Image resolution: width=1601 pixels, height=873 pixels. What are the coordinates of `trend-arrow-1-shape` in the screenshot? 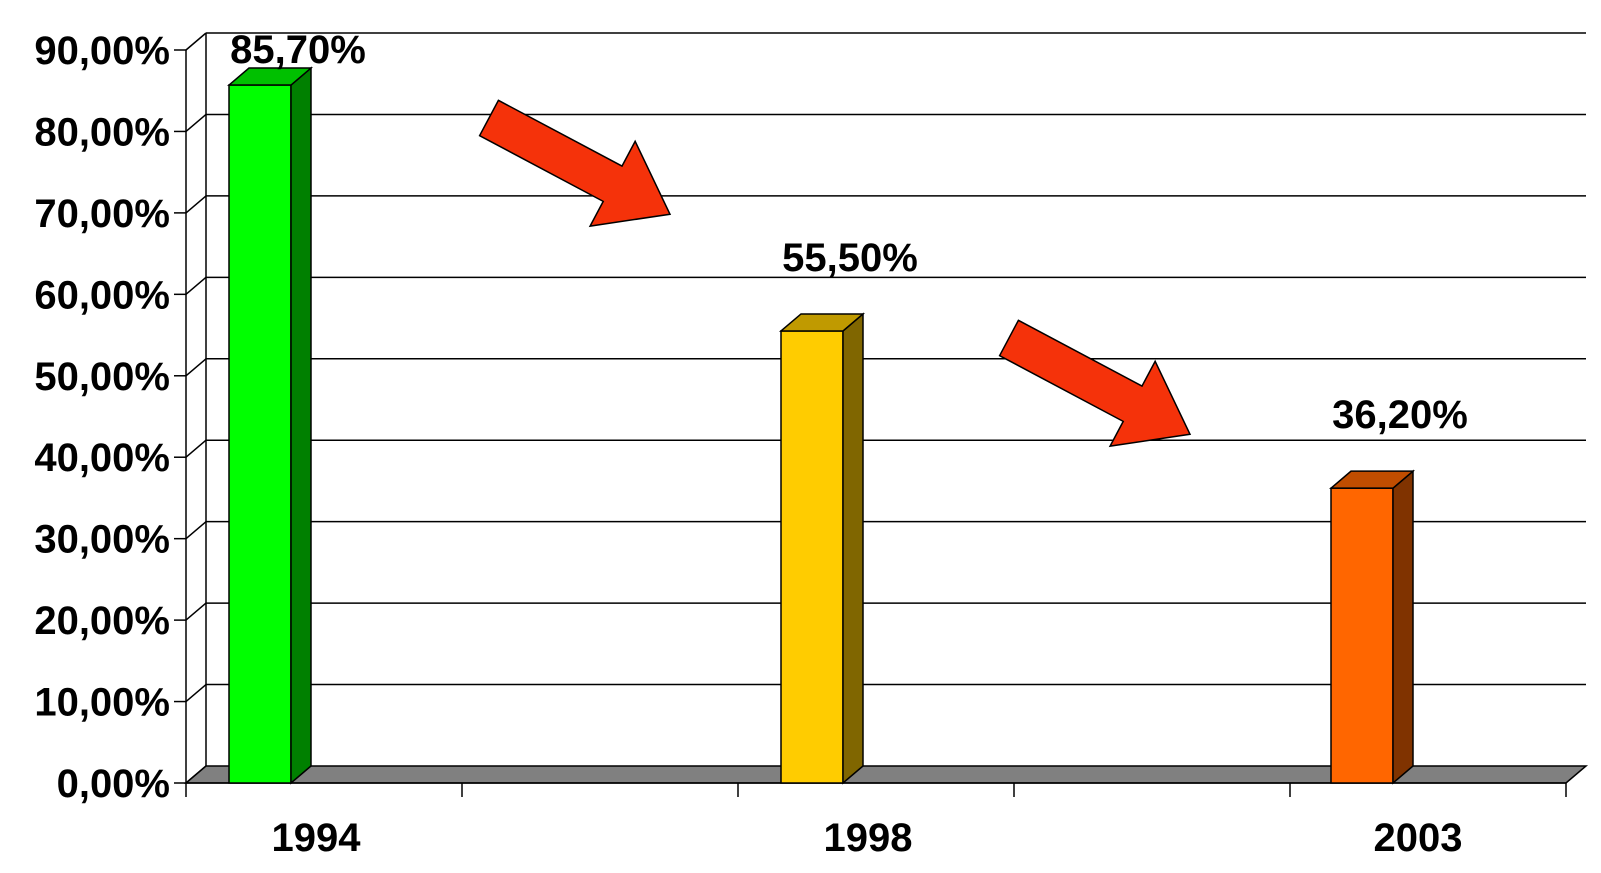 It's located at (575, 163).